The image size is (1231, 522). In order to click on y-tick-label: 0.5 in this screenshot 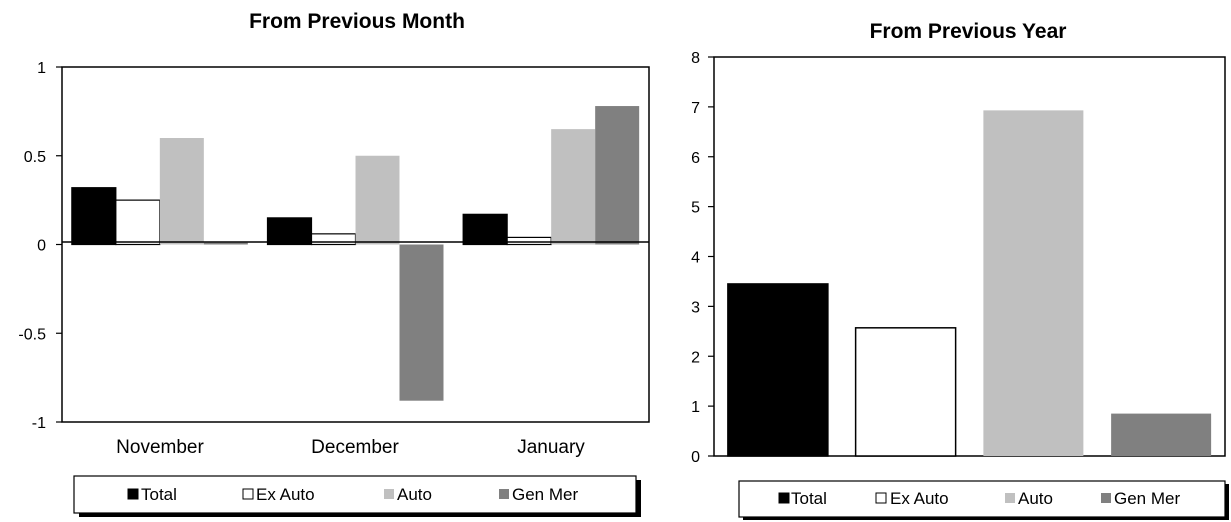, I will do `click(35, 157)`.